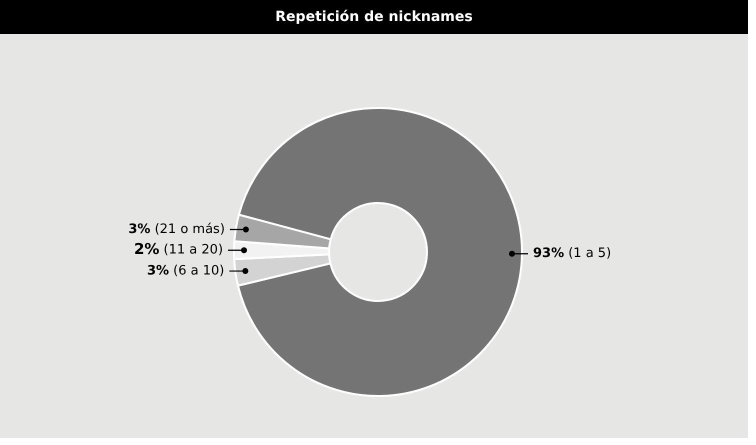 The width and height of the screenshot is (756, 445). I want to click on slice-label: (1 a 5), so click(588, 254).